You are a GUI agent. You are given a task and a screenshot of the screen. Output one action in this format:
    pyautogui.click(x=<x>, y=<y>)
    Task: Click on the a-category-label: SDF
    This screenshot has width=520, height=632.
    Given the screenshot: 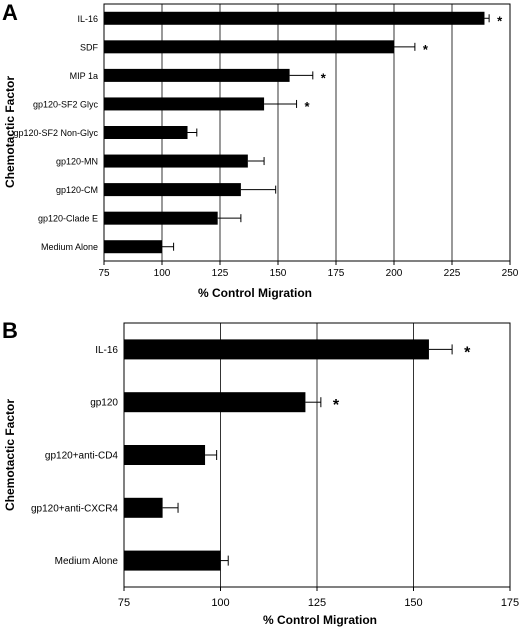 What is the action you would take?
    pyautogui.click(x=89, y=47)
    